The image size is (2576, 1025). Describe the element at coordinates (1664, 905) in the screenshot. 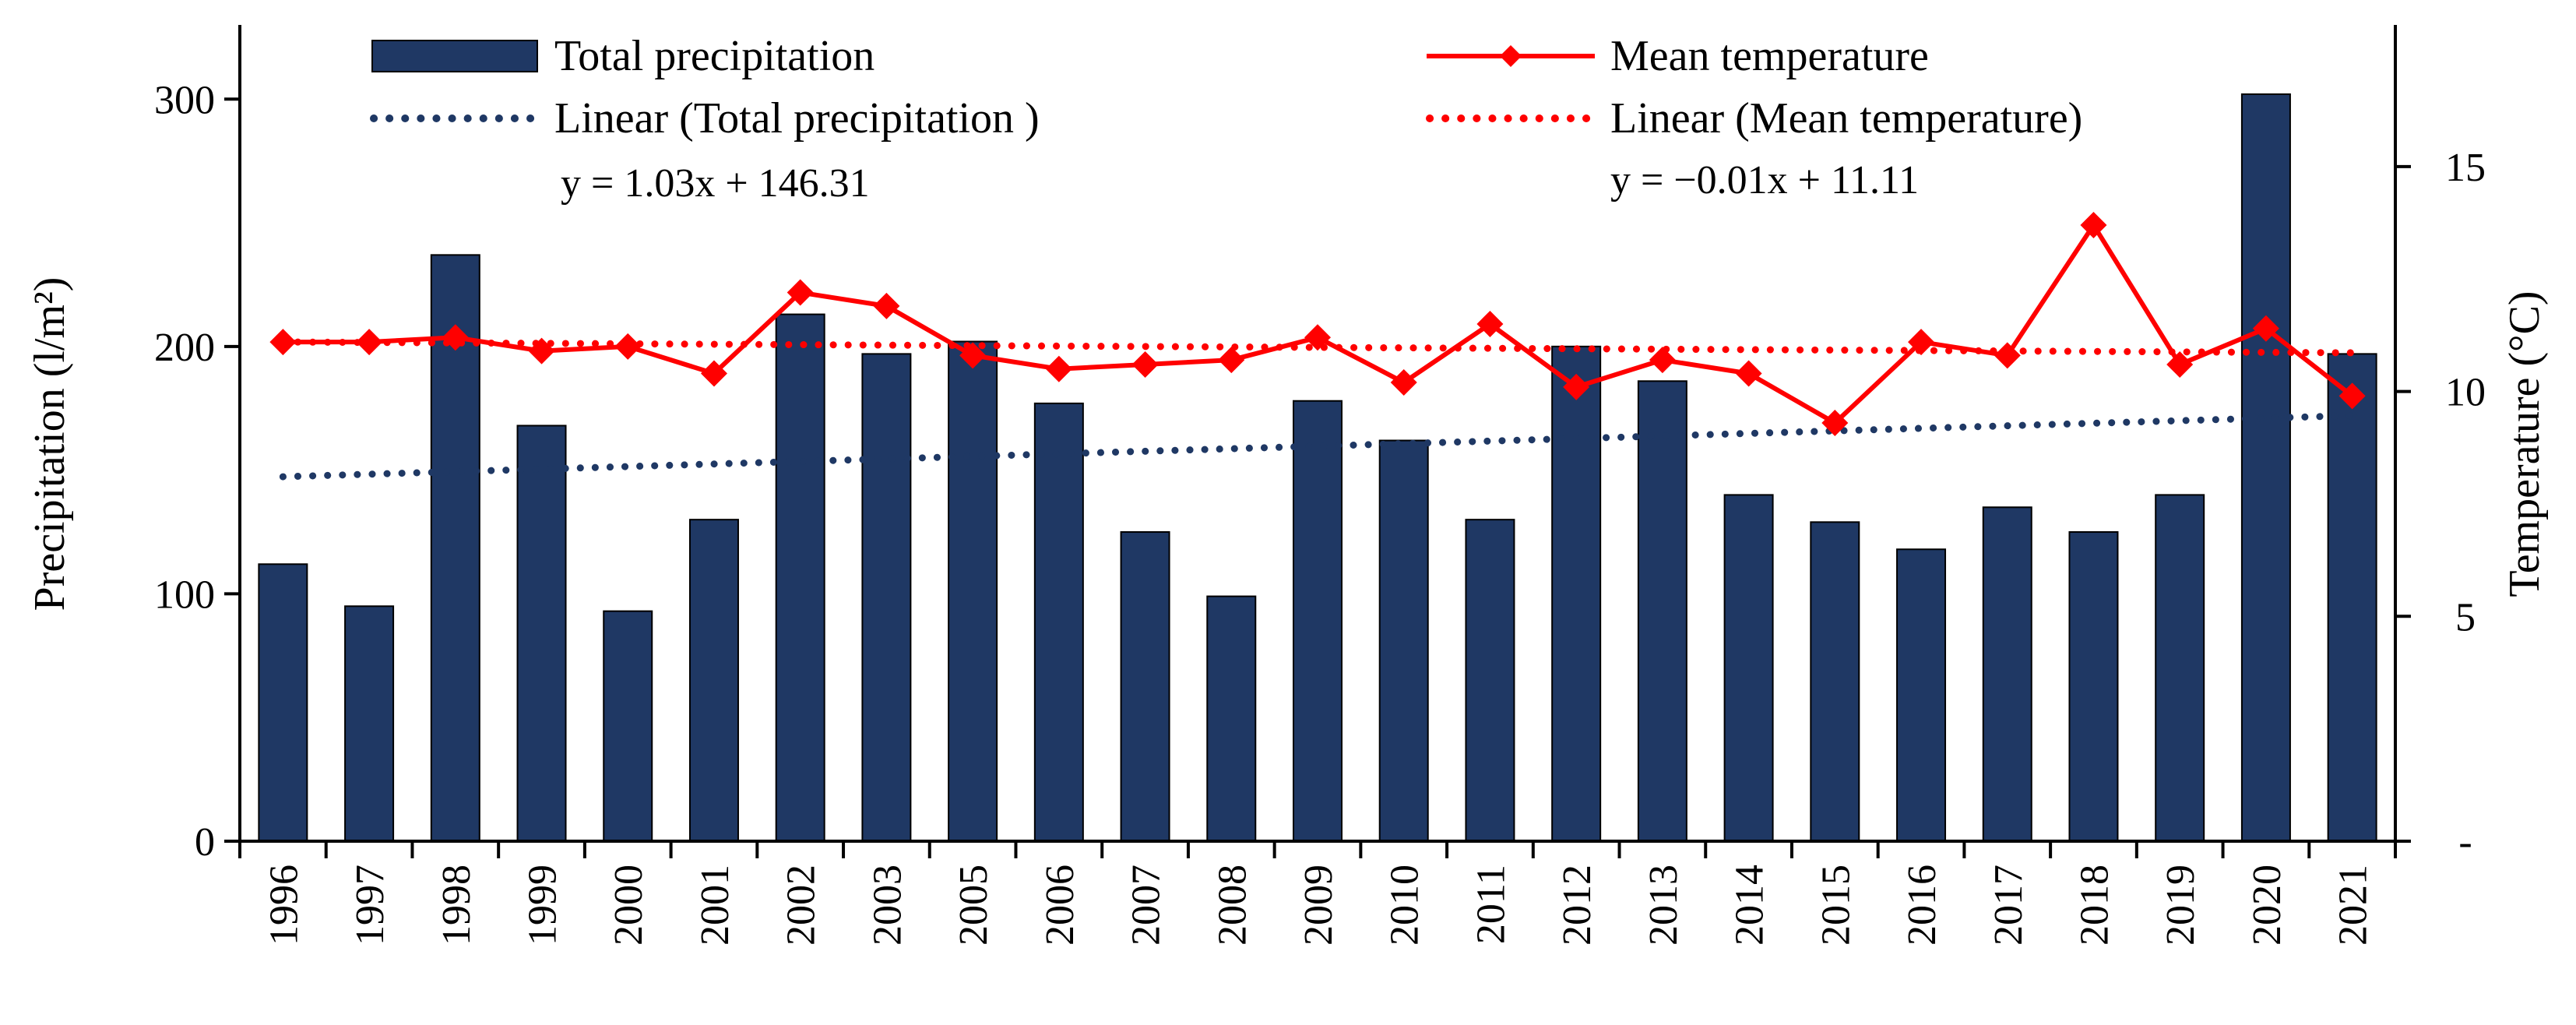

I see `x-tick-label-2013: 2013` at that location.